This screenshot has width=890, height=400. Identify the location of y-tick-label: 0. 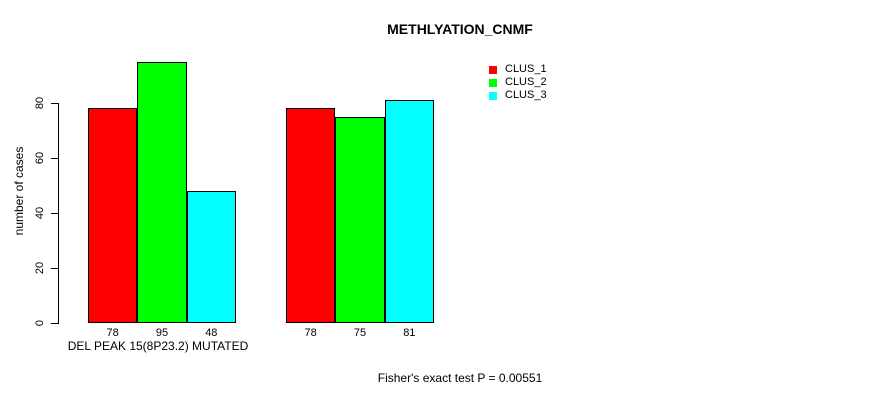
(40, 323).